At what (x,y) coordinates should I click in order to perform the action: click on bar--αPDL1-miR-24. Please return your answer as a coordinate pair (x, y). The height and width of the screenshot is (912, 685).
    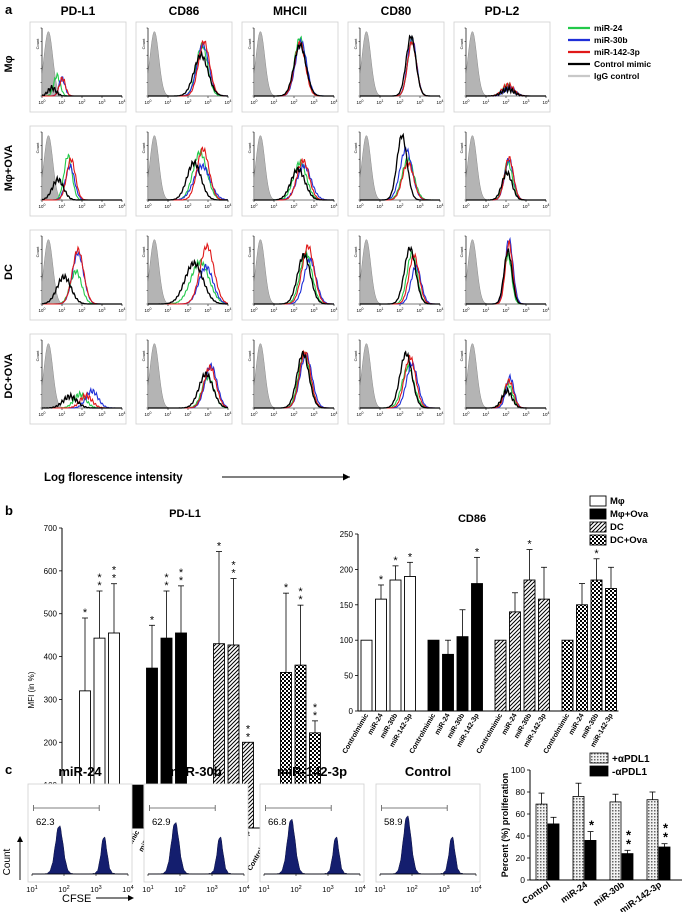
    Looking at the image, I should click on (590, 860).